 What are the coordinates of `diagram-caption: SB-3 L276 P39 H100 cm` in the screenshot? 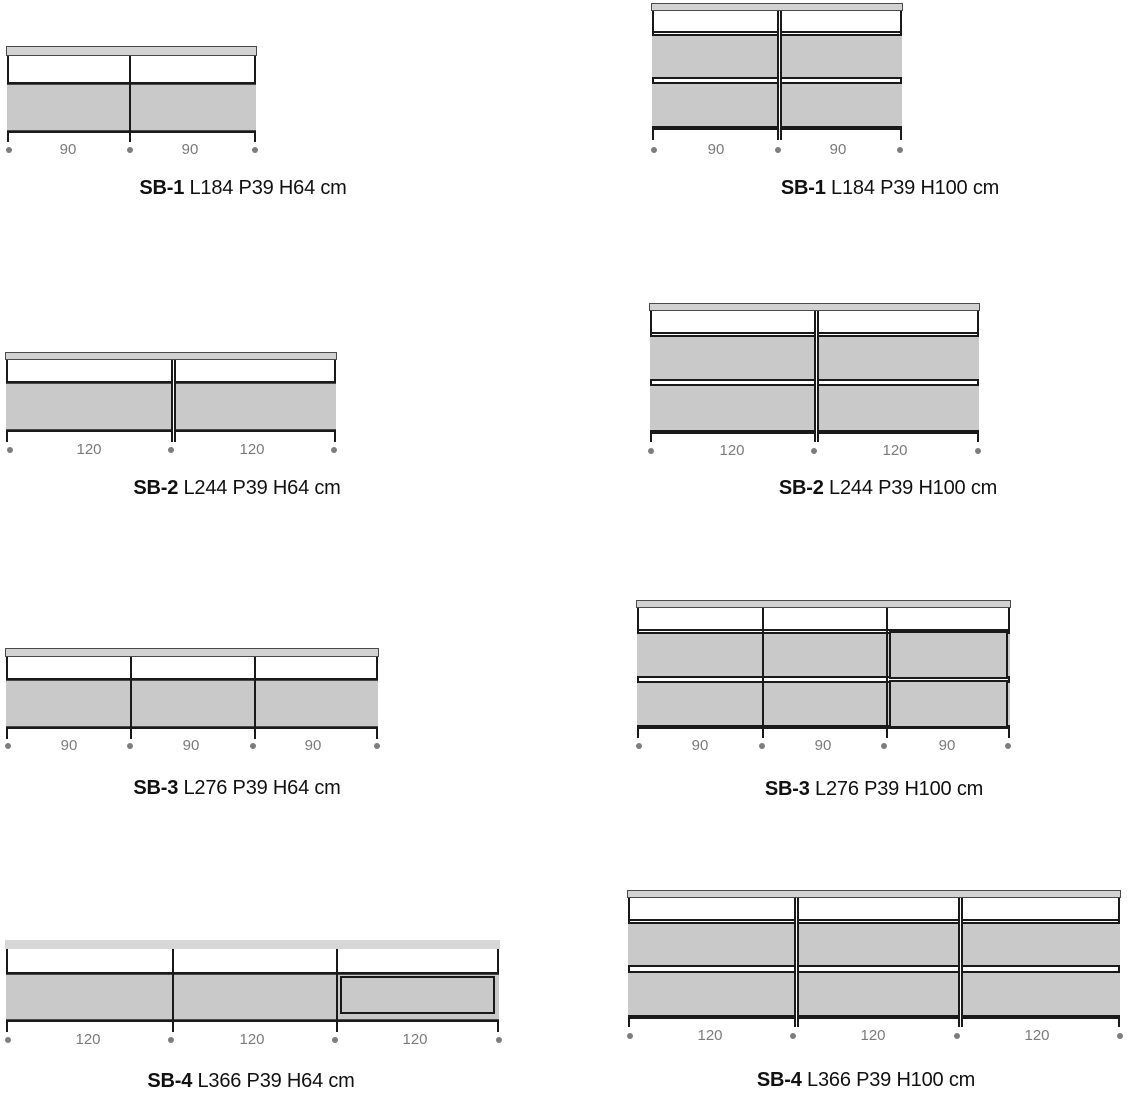 It's located at (874, 789).